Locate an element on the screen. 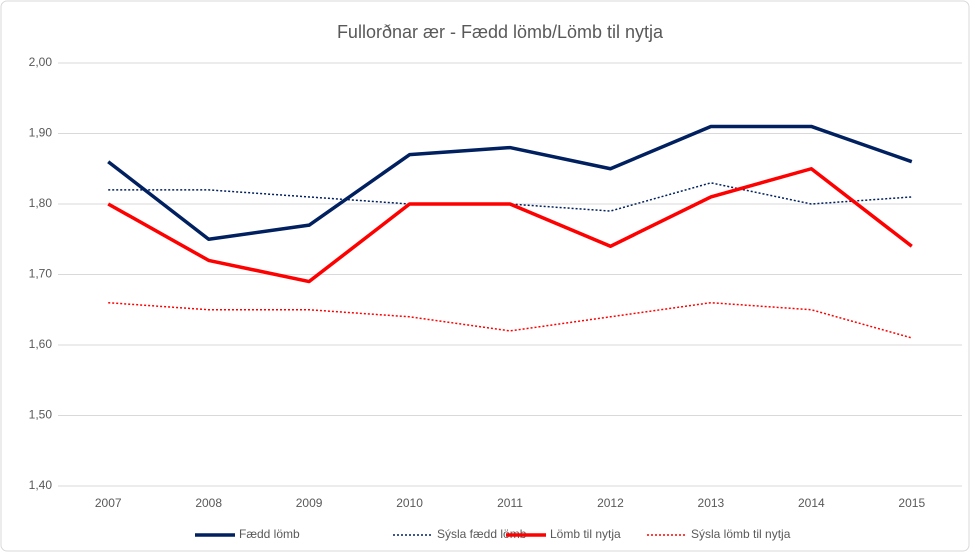 Image resolution: width=971 pixels, height=553 pixels. x-tick-label: 2009 is located at coordinates (309, 503).